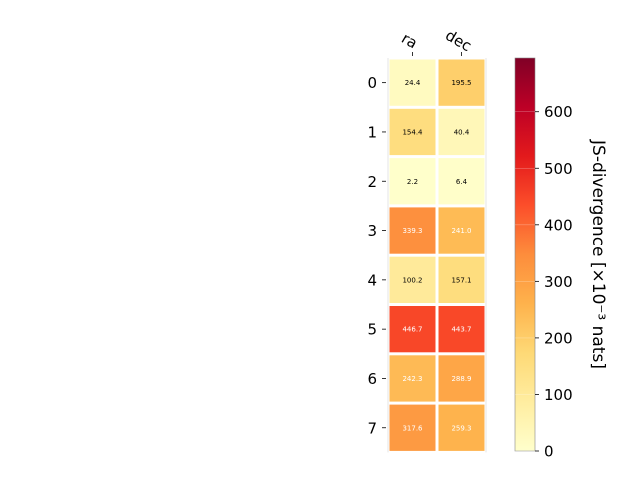 The height and width of the screenshot is (484, 640). What do you see at coordinates (598, 254) in the screenshot?
I see `colorbar-label: JS-divergence [×10⁻³ nats]` at bounding box center [598, 254].